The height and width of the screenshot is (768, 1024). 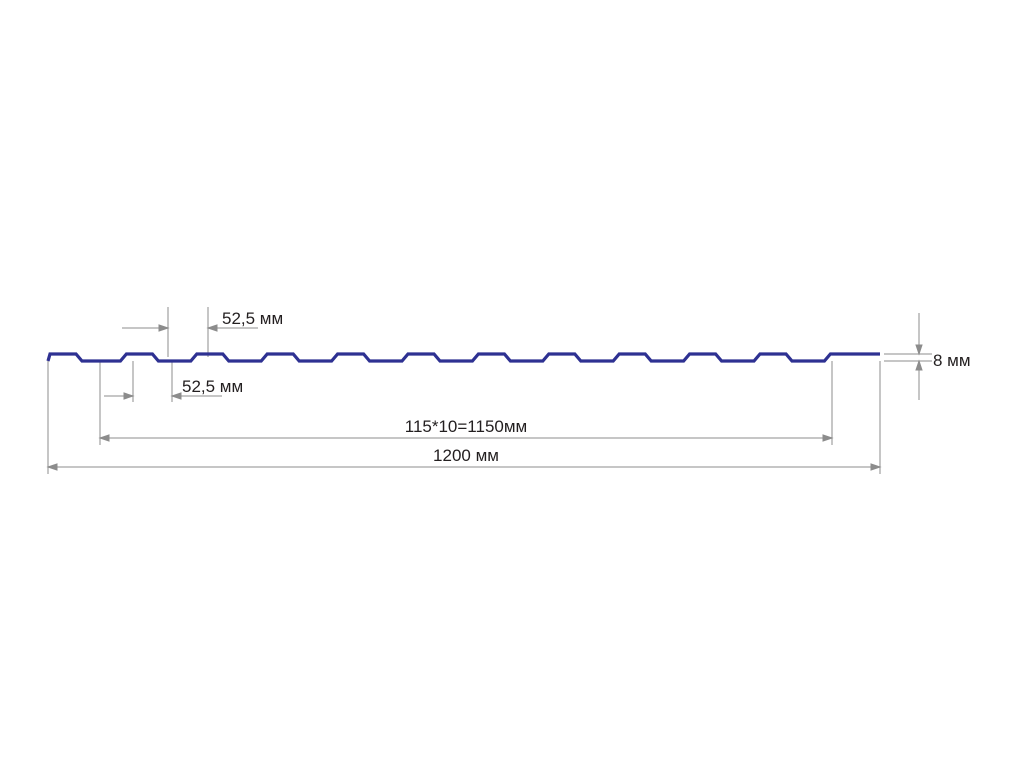 What do you see at coordinates (919, 350) in the screenshot?
I see `arrowhead-down` at bounding box center [919, 350].